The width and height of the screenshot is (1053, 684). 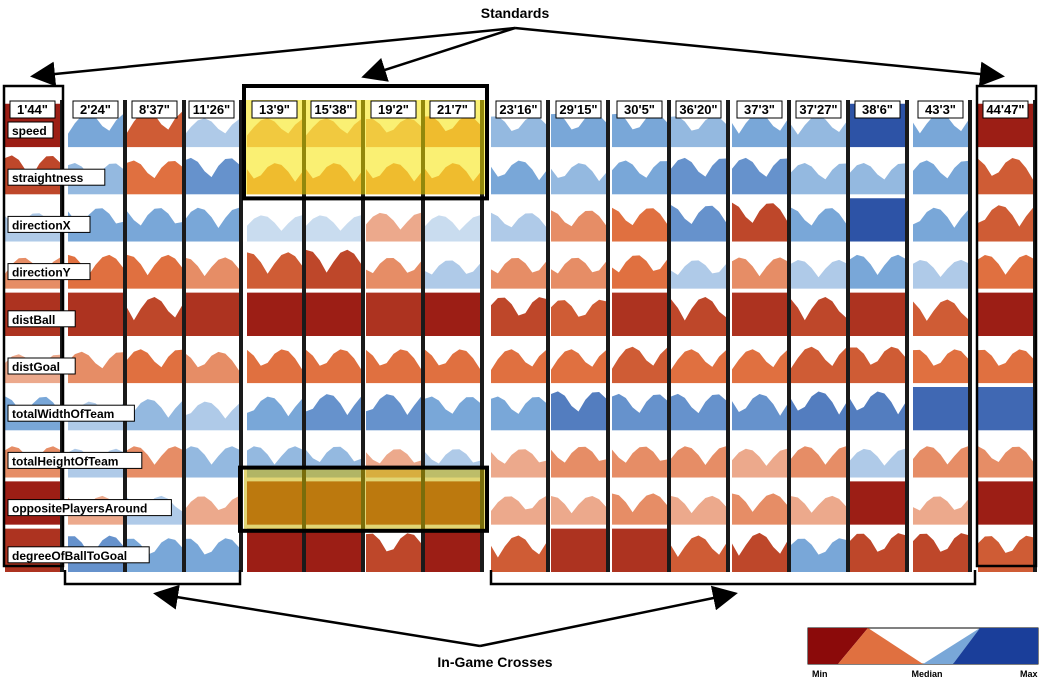 I want to click on time-label-text-2: 8'37", so click(x=154, y=109).